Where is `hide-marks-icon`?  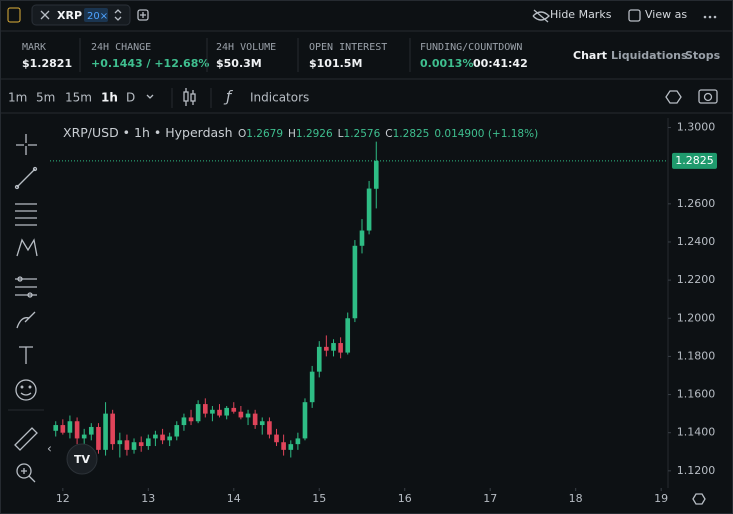 hide-marks-icon is located at coordinates (541, 16).